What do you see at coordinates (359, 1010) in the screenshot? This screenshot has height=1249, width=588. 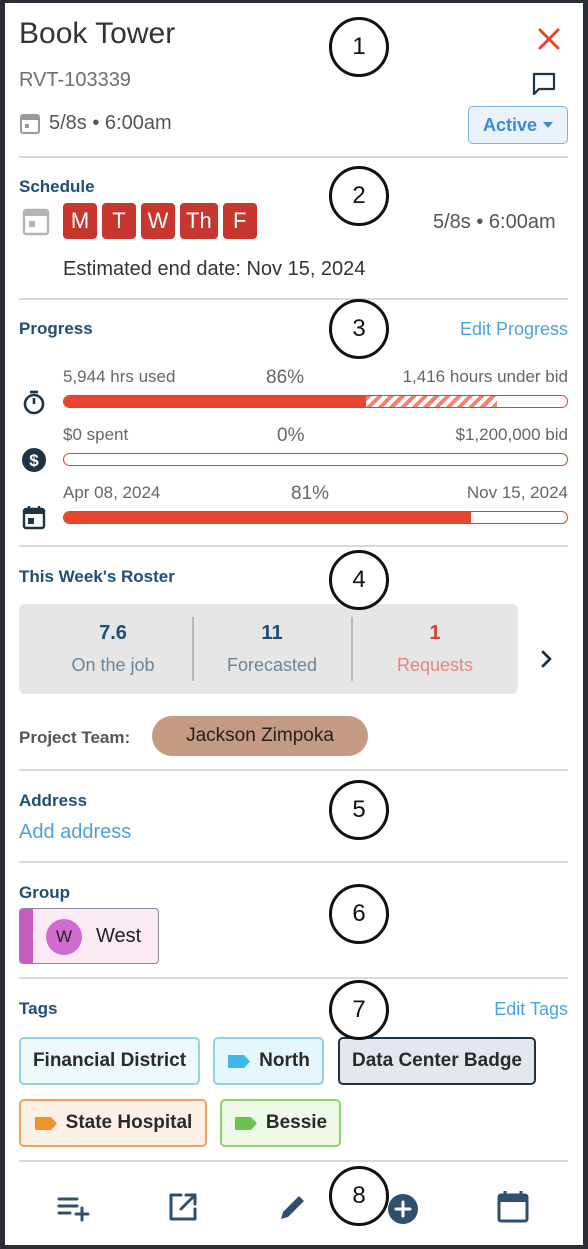 I see `annotation-marker: 7` at bounding box center [359, 1010].